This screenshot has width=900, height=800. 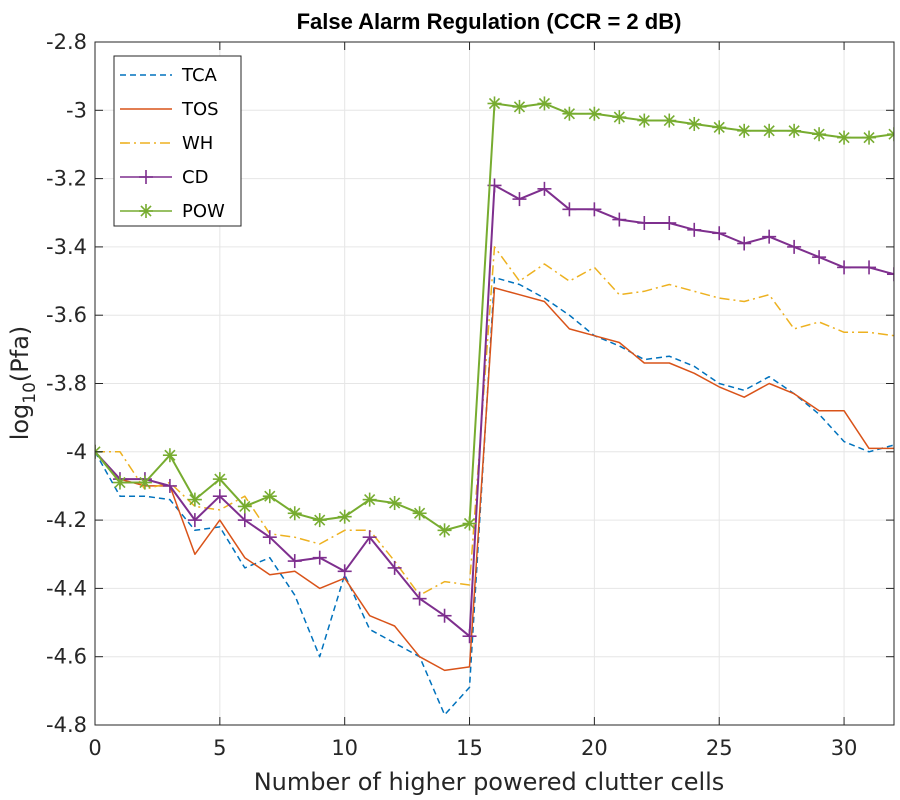 I want to click on y-tick-label: -3.4, so click(x=66, y=247).